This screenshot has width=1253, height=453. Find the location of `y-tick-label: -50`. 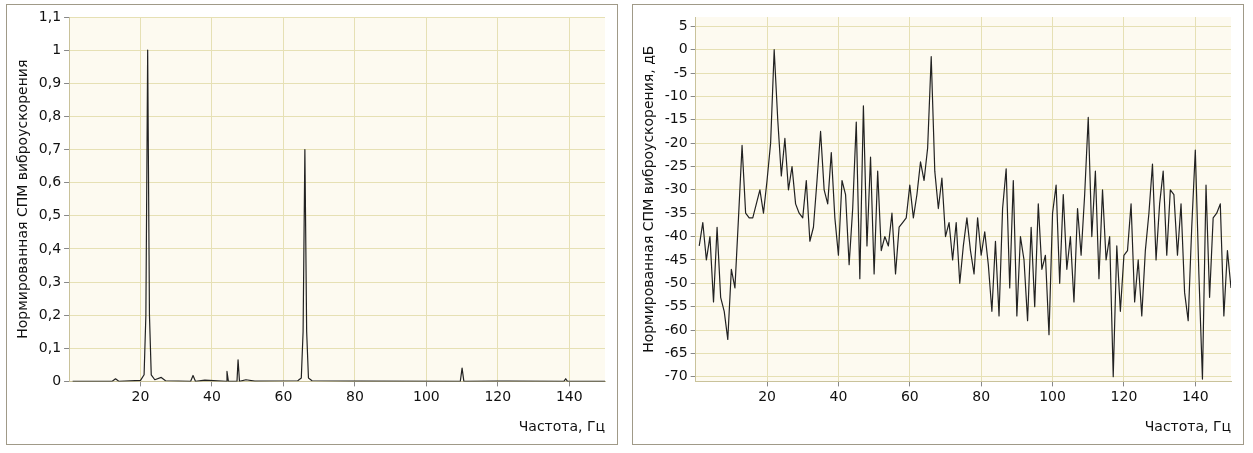

y-tick-label: -50 is located at coordinates (676, 281).